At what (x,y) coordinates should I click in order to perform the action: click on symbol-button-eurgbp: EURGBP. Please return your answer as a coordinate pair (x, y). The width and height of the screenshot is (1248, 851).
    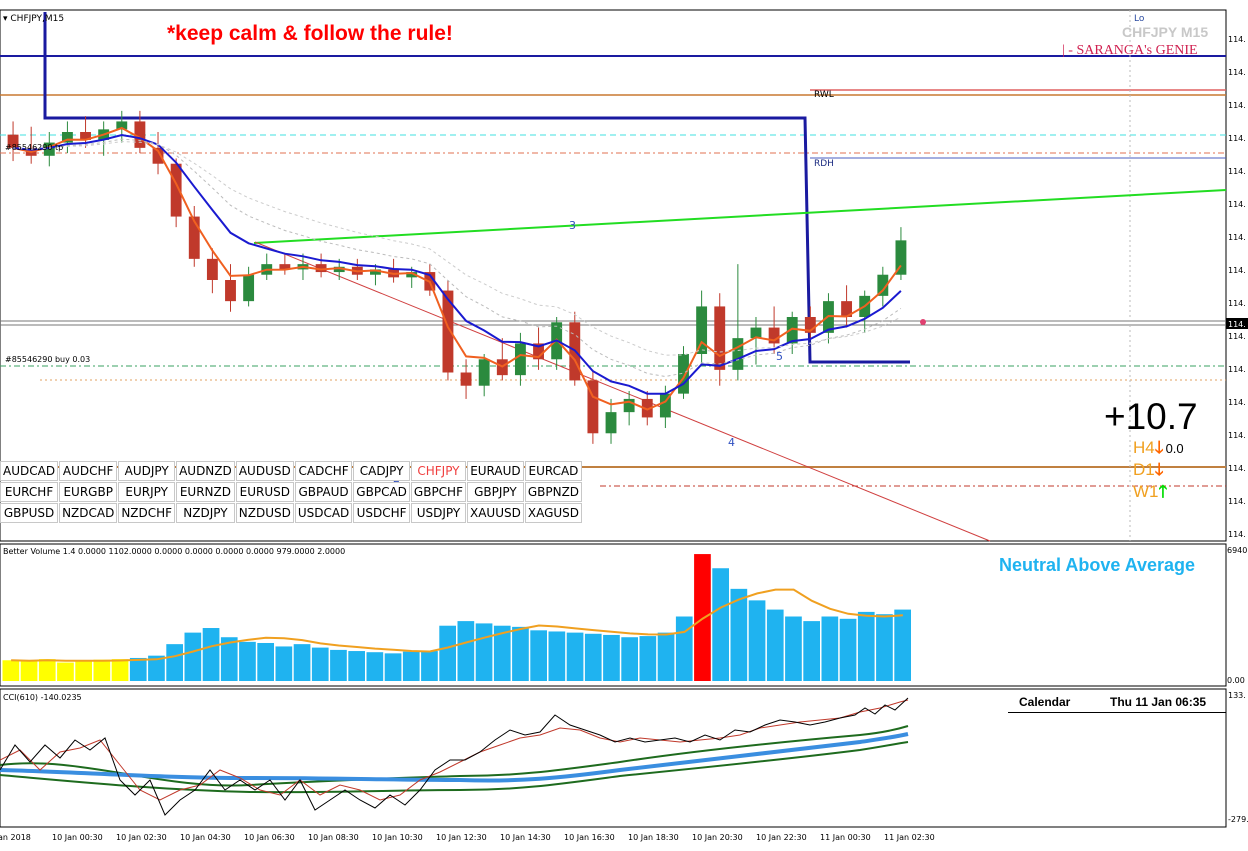
    Looking at the image, I should click on (88, 492).